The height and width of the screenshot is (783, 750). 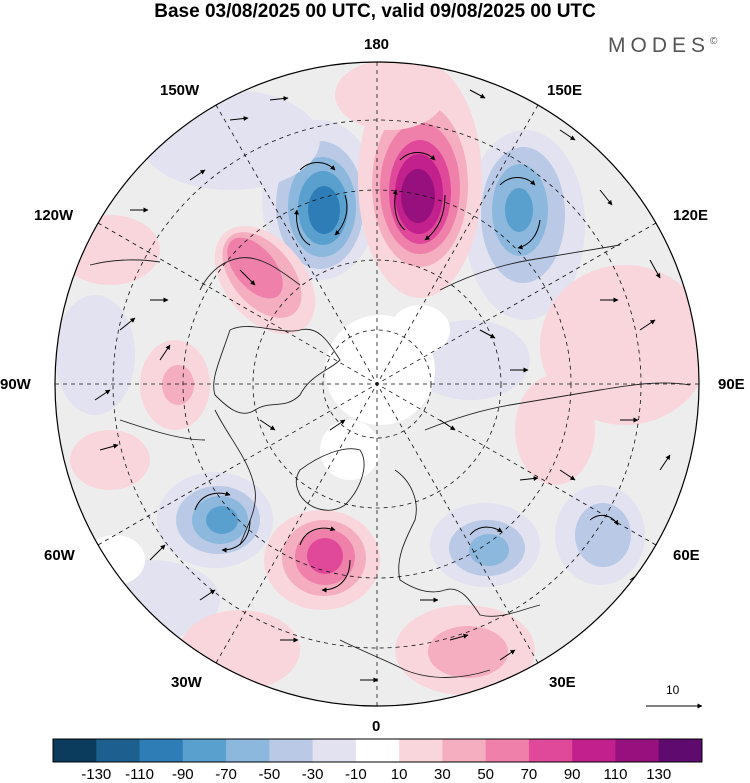 I want to click on lon-label-180: 180, so click(x=377, y=44).